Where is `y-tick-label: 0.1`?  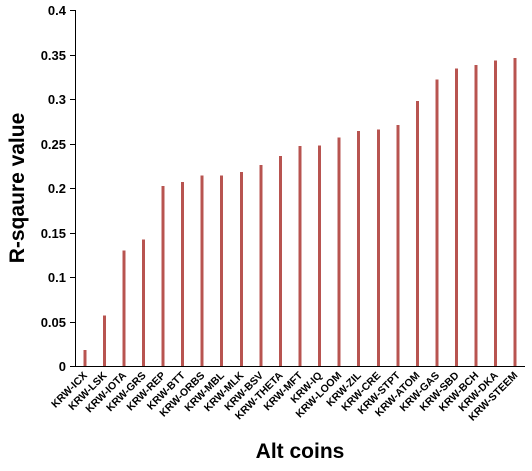 y-tick-label: 0.1 is located at coordinates (57, 277).